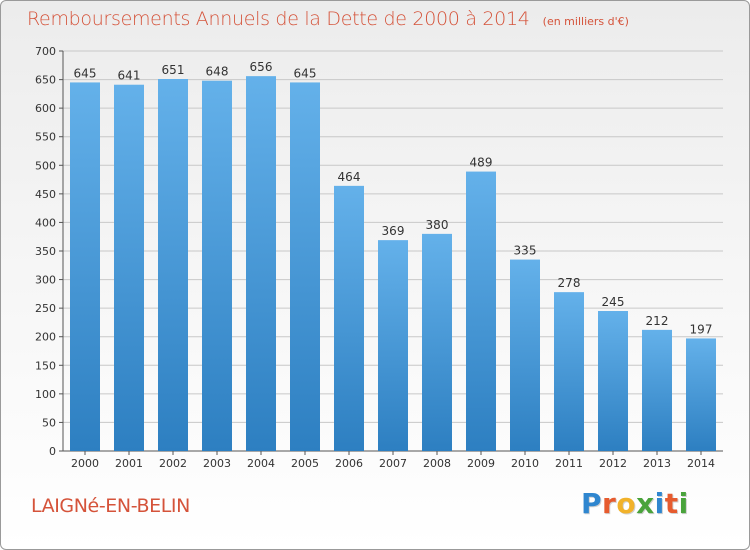  Describe the element at coordinates (393, 231) in the screenshot. I see `bar-value-label: 369` at that location.